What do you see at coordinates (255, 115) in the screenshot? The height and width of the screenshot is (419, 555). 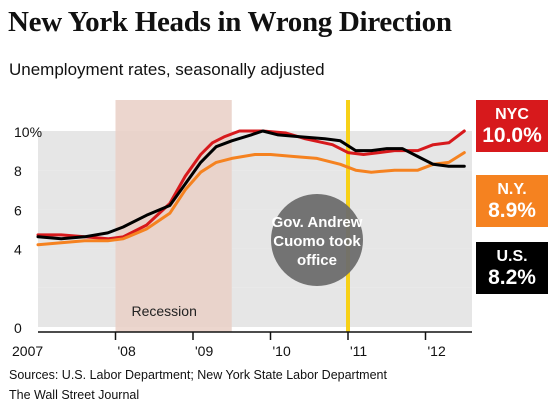 I see `grid-band-top` at bounding box center [255, 115].